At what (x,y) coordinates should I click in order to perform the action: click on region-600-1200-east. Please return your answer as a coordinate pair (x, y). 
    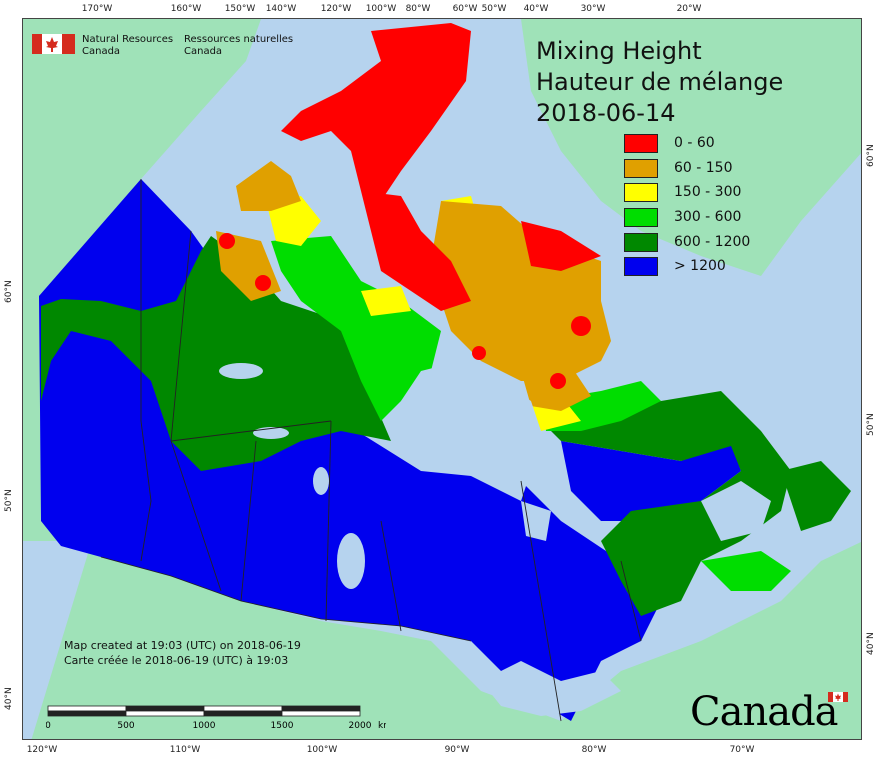
    Looking at the image, I should click on (666, 503).